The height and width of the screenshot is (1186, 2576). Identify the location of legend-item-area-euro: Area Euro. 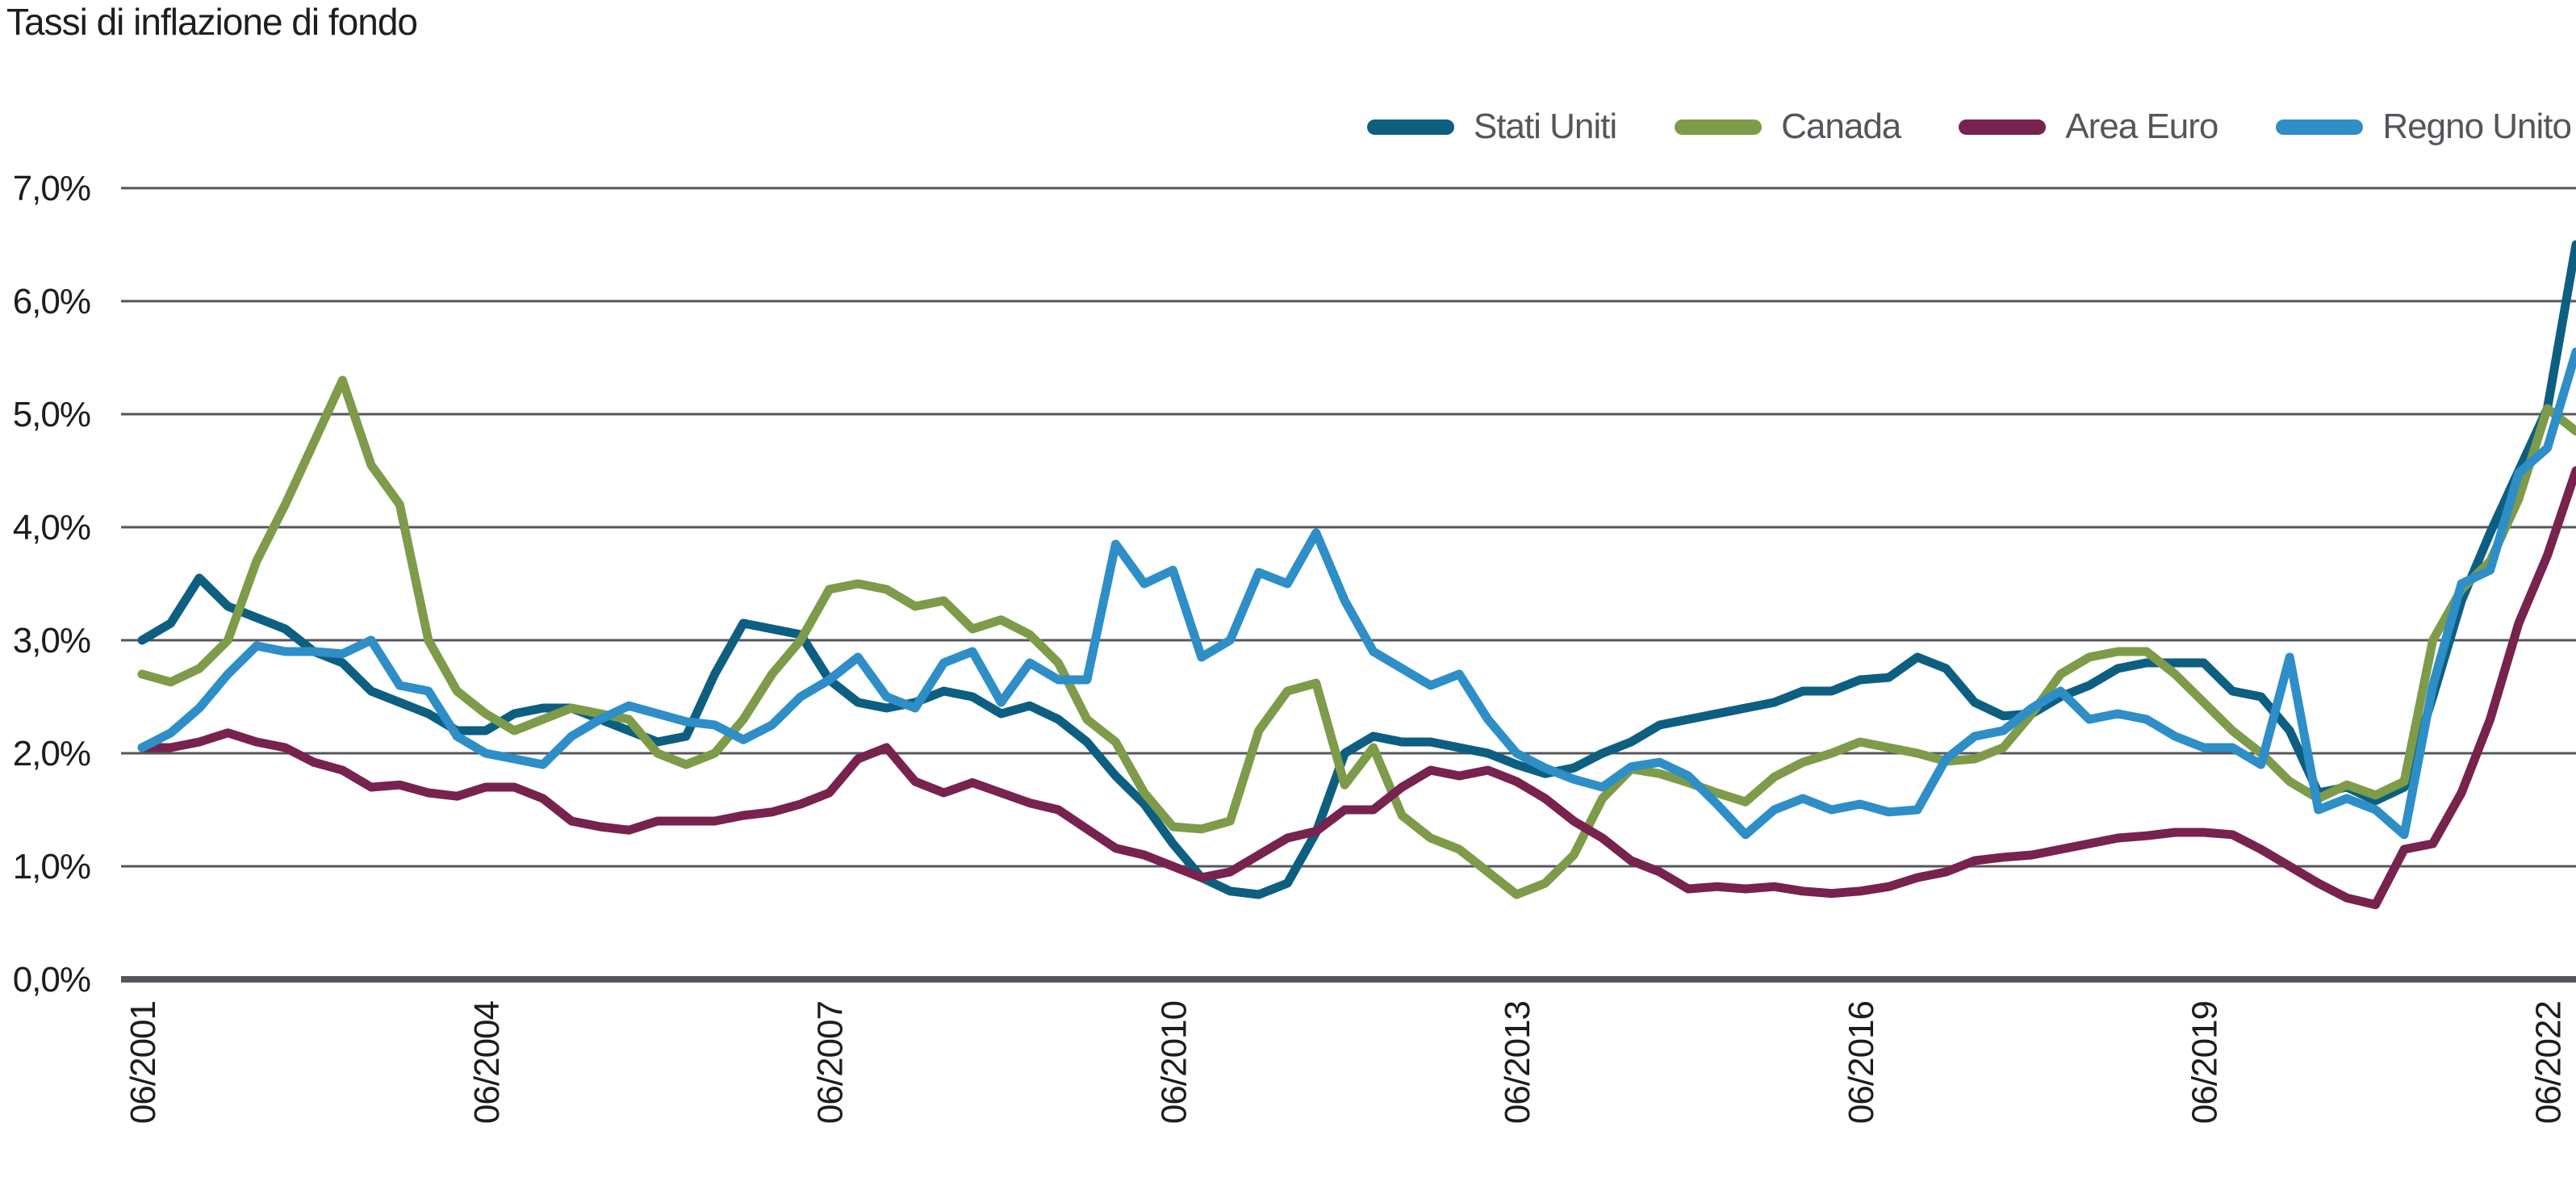
(2088, 127).